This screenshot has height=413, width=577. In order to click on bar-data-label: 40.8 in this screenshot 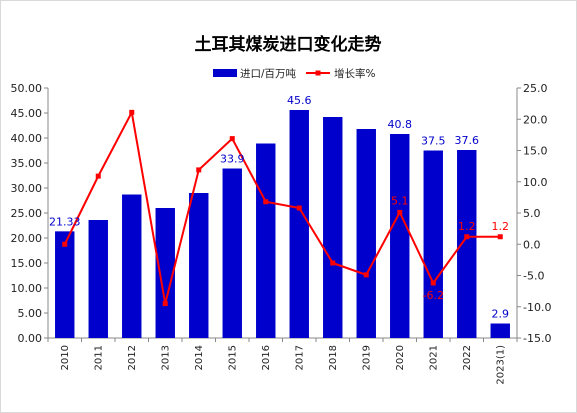, I will do `click(400, 124)`.